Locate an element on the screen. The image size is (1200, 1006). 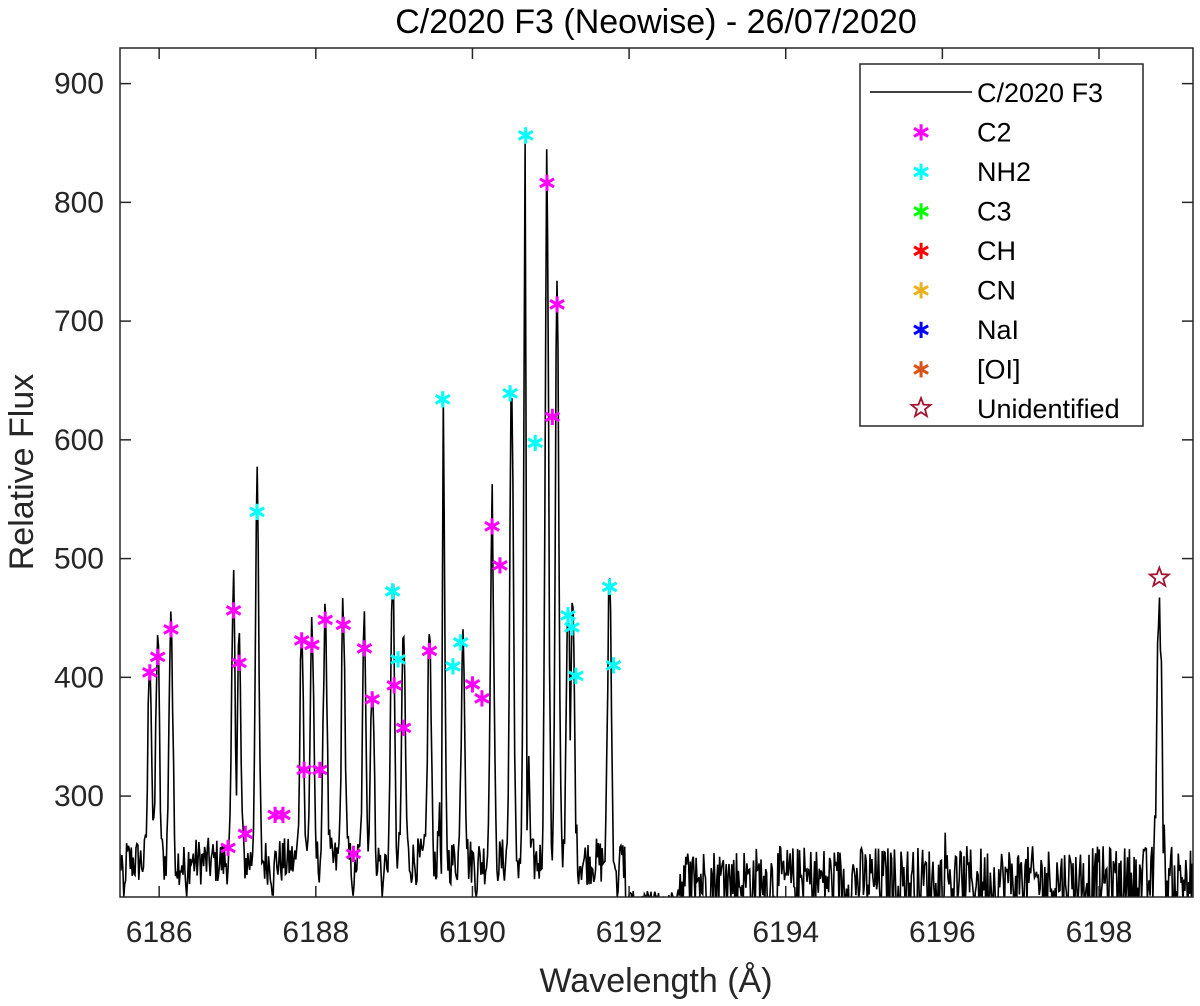
legend-swatch-c3: ∗ is located at coordinates (921, 212).